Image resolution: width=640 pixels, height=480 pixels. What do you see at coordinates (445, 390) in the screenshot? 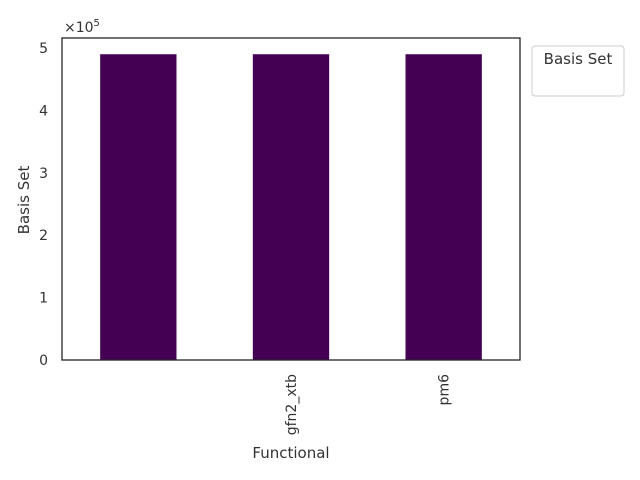
I see `x-tick-label: pm6` at bounding box center [445, 390].